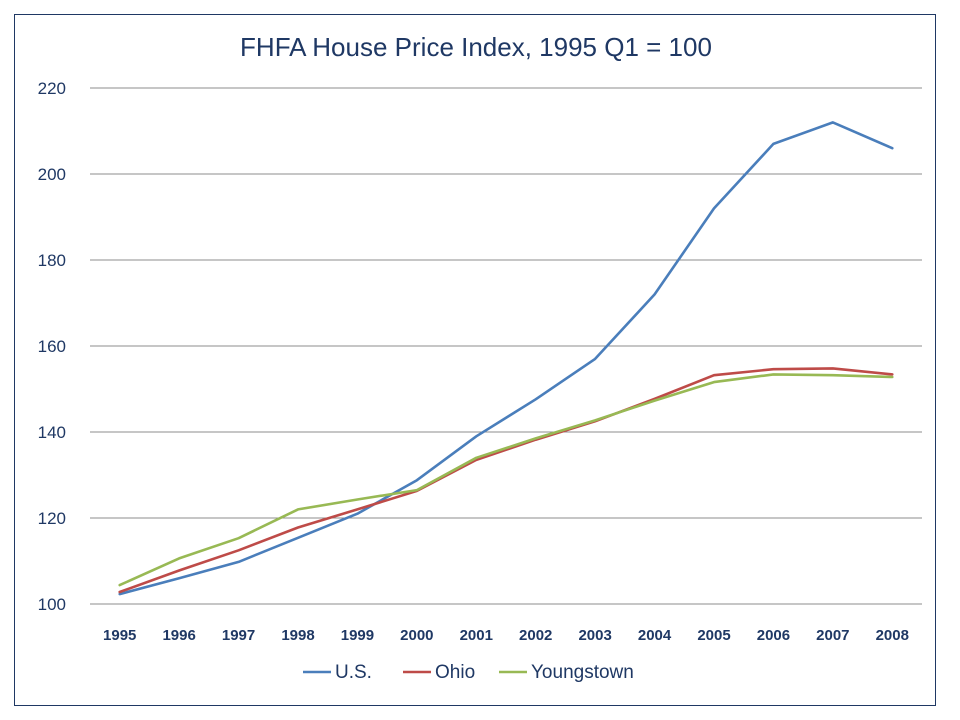  Describe the element at coordinates (52, 604) in the screenshot. I see `y-tick-label: 100` at that location.